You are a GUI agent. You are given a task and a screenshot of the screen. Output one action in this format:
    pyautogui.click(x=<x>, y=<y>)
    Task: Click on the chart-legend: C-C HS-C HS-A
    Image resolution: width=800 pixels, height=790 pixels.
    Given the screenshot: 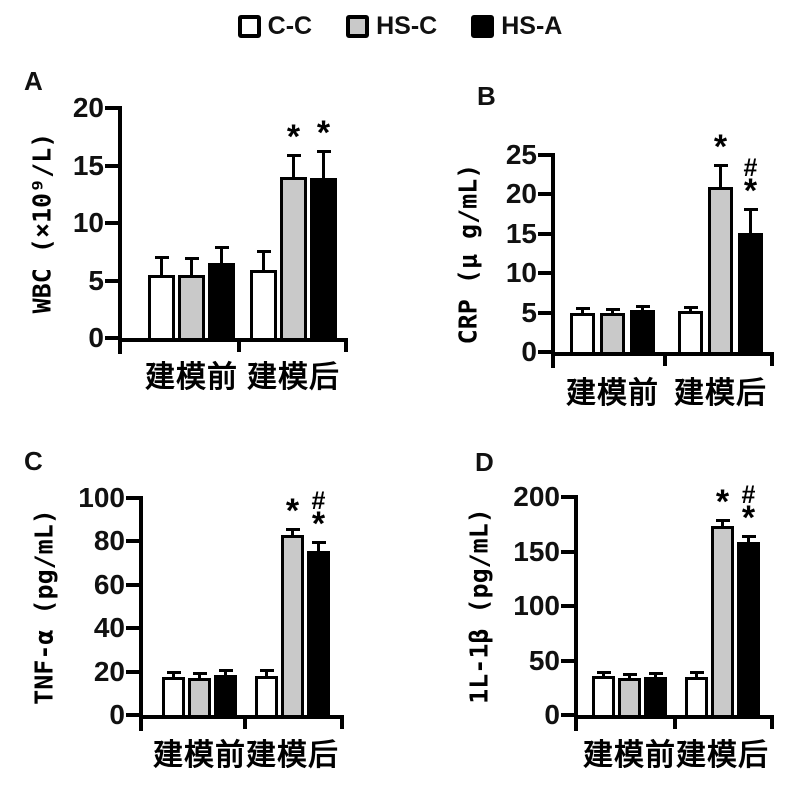 What is the action you would take?
    pyautogui.click(x=400, y=26)
    